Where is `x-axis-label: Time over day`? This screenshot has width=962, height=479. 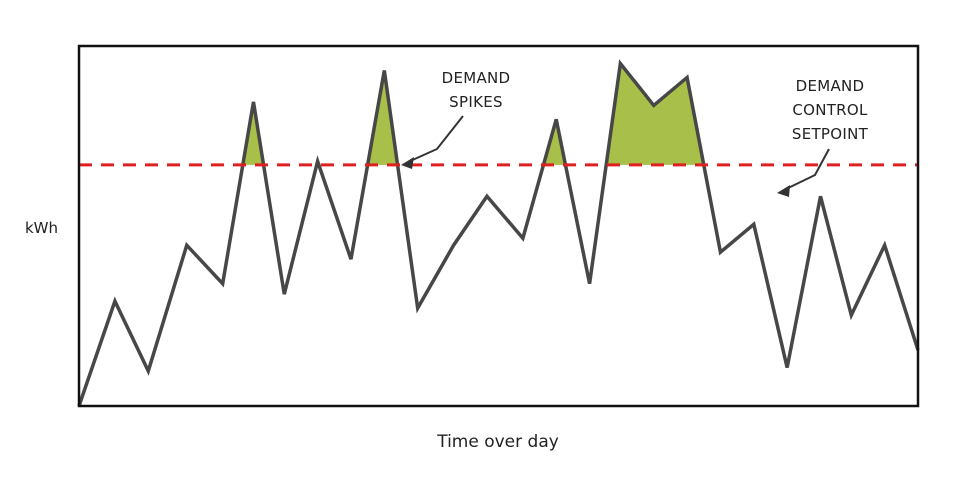
x-axis-label: Time over day is located at coordinates (497, 442).